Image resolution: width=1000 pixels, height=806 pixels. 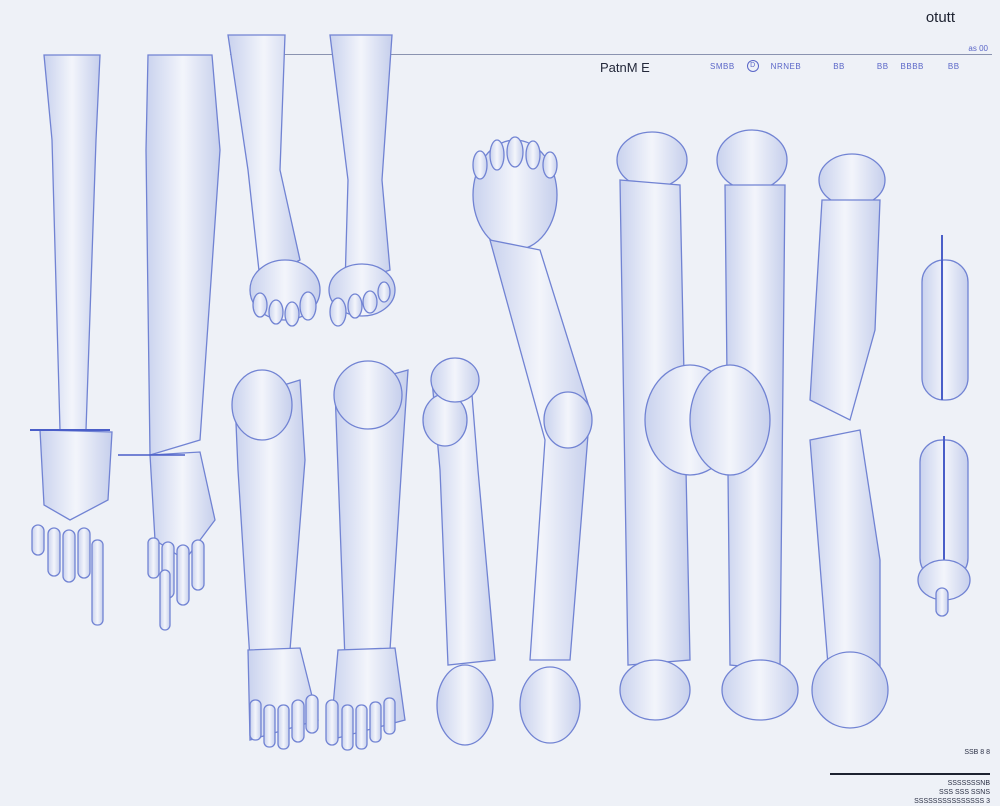 I want to click on arm-drawing-right, so click(x=169, y=342).